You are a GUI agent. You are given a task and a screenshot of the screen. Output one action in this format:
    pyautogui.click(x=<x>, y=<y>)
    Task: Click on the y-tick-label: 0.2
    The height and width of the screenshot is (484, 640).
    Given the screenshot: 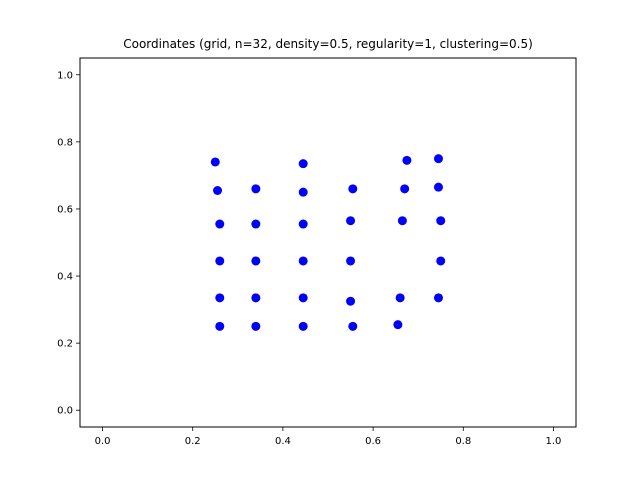 What is the action you would take?
    pyautogui.click(x=65, y=344)
    